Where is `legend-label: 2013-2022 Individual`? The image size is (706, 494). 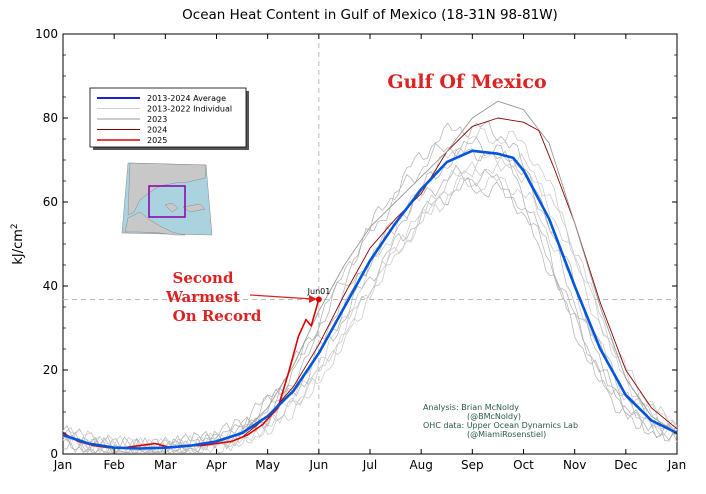 legend-label: 2013-2022 Individual is located at coordinates (189, 109).